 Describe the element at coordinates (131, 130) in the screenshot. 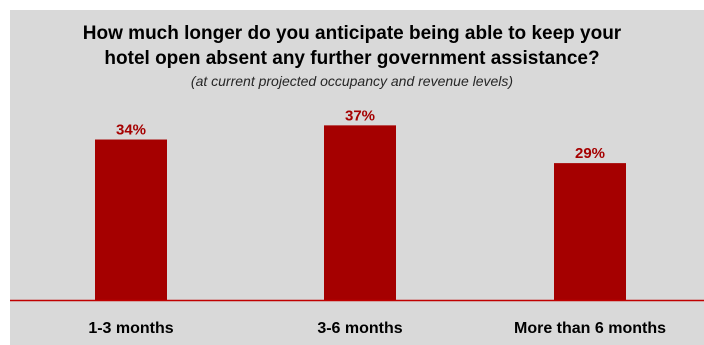

I see `data-label-1: 34%` at that location.